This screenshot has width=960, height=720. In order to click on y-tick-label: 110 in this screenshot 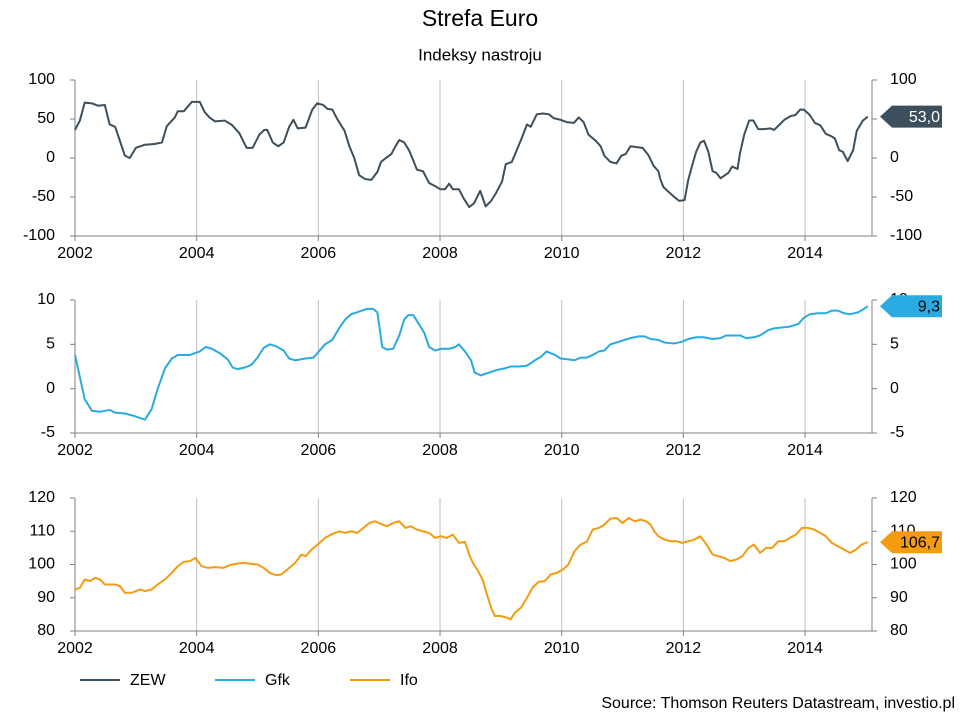, I will do `click(42, 530)`.